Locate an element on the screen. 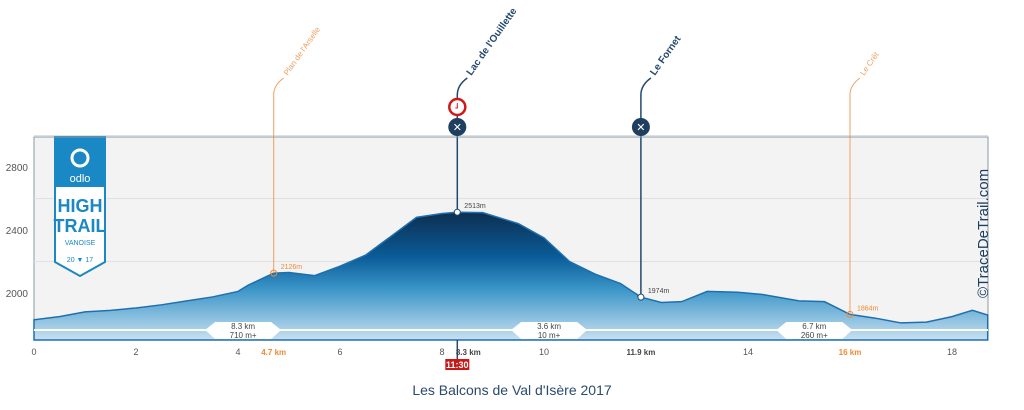 This screenshot has width=1024, height=410. waypoint-name: Le Fornet is located at coordinates (666, 56).